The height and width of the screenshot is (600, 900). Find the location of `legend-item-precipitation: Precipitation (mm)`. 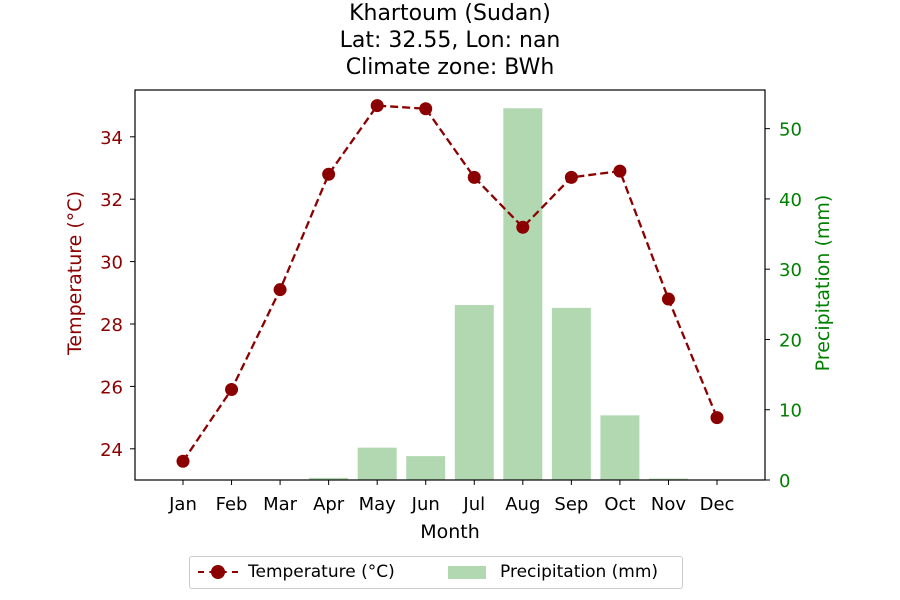

legend-item-precipitation: Precipitation (mm) is located at coordinates (553, 572).